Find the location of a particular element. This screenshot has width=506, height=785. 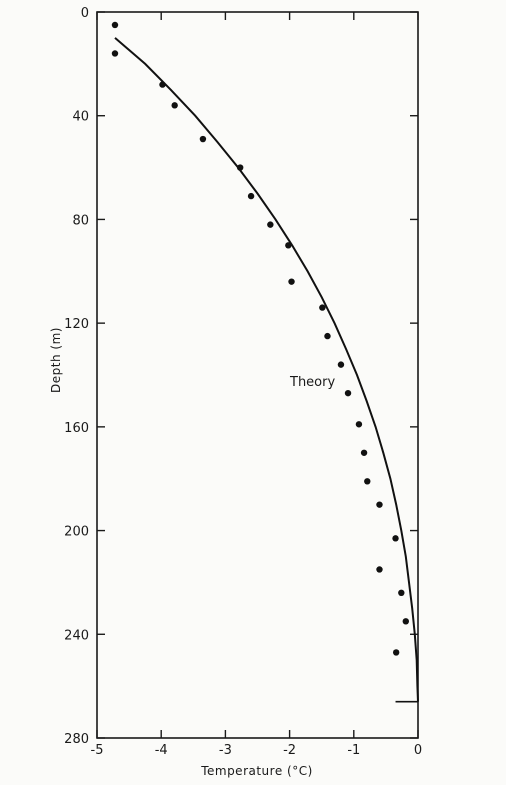

y-tick-label: 240 is located at coordinates (76, 635).